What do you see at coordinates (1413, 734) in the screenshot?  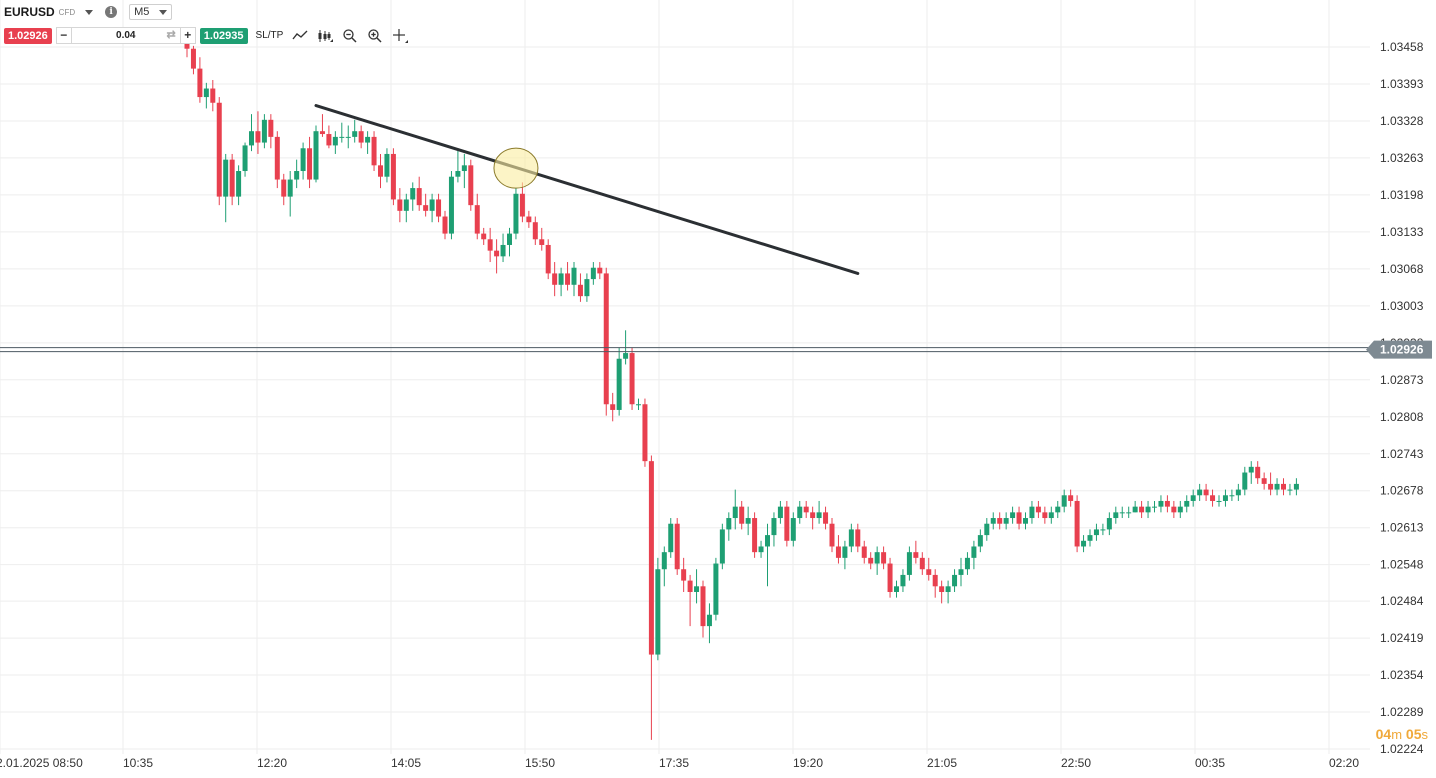 I see `timer-seconds: 05` at bounding box center [1413, 734].